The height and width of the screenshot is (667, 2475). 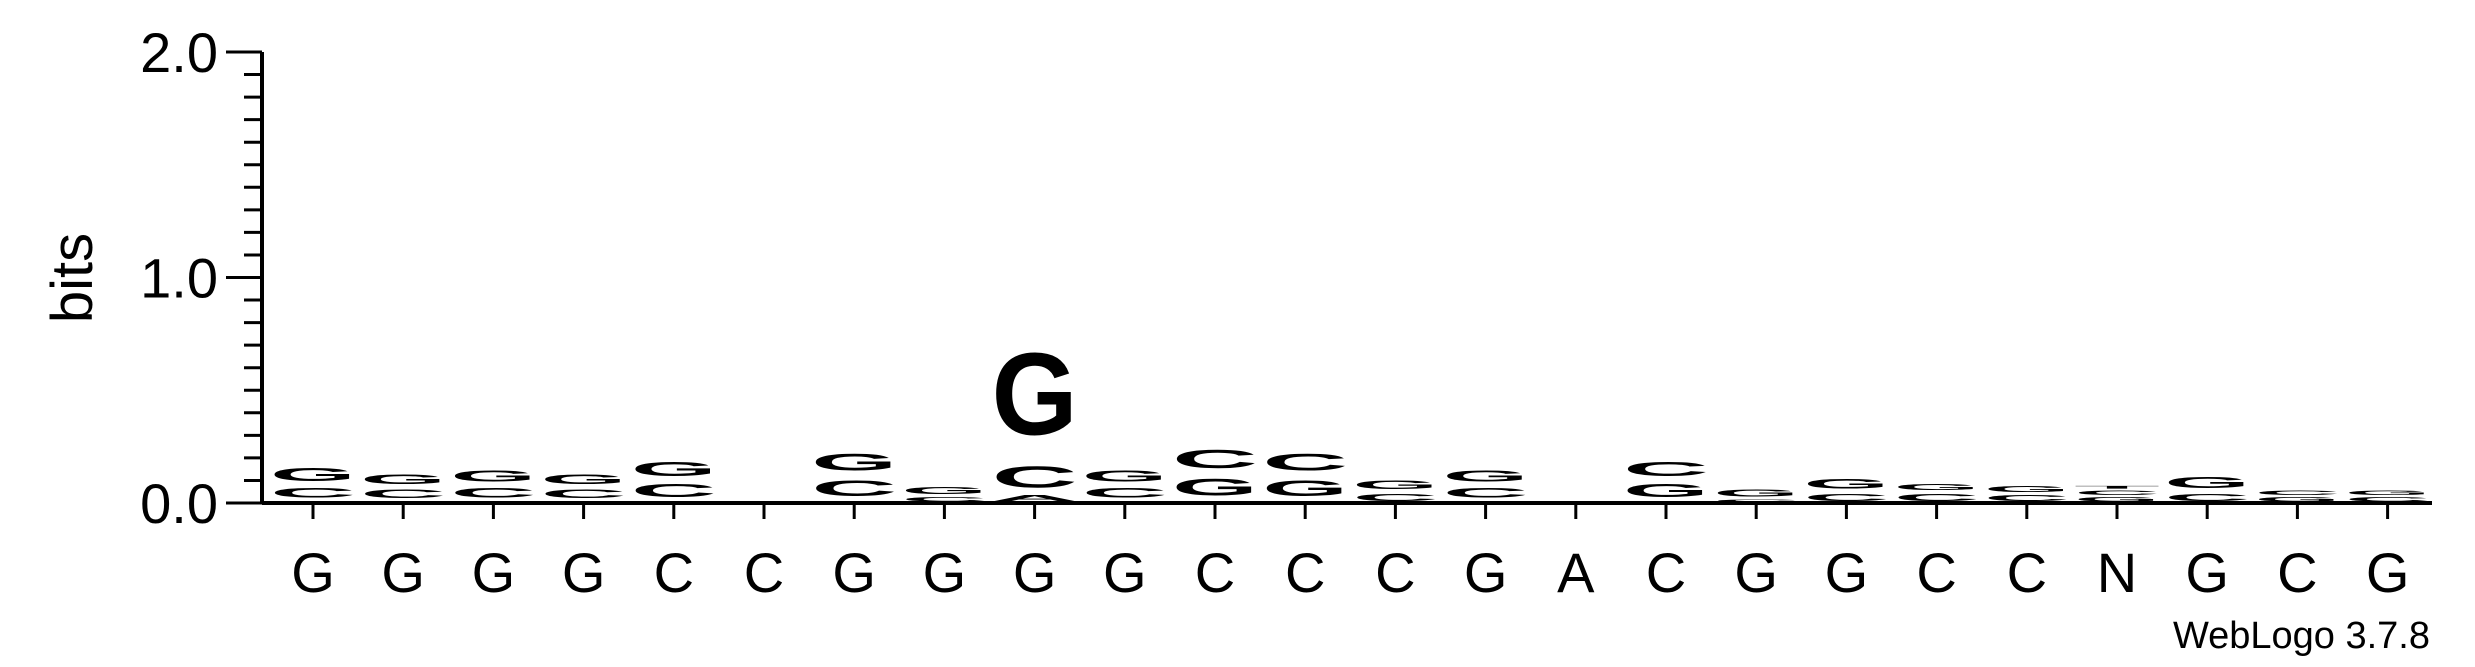 I want to click on weblogo-credit: WebLogo 3.7.8, so click(x=2301, y=636).